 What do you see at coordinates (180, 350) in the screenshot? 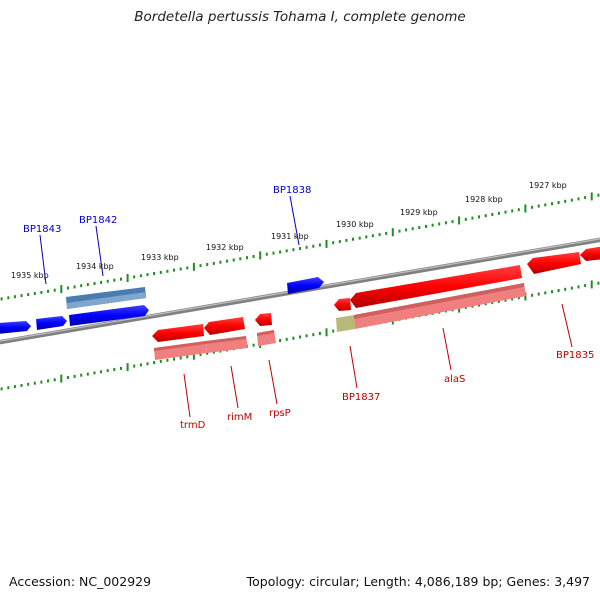
I see `gene-arrow-shaded` at bounding box center [180, 350].